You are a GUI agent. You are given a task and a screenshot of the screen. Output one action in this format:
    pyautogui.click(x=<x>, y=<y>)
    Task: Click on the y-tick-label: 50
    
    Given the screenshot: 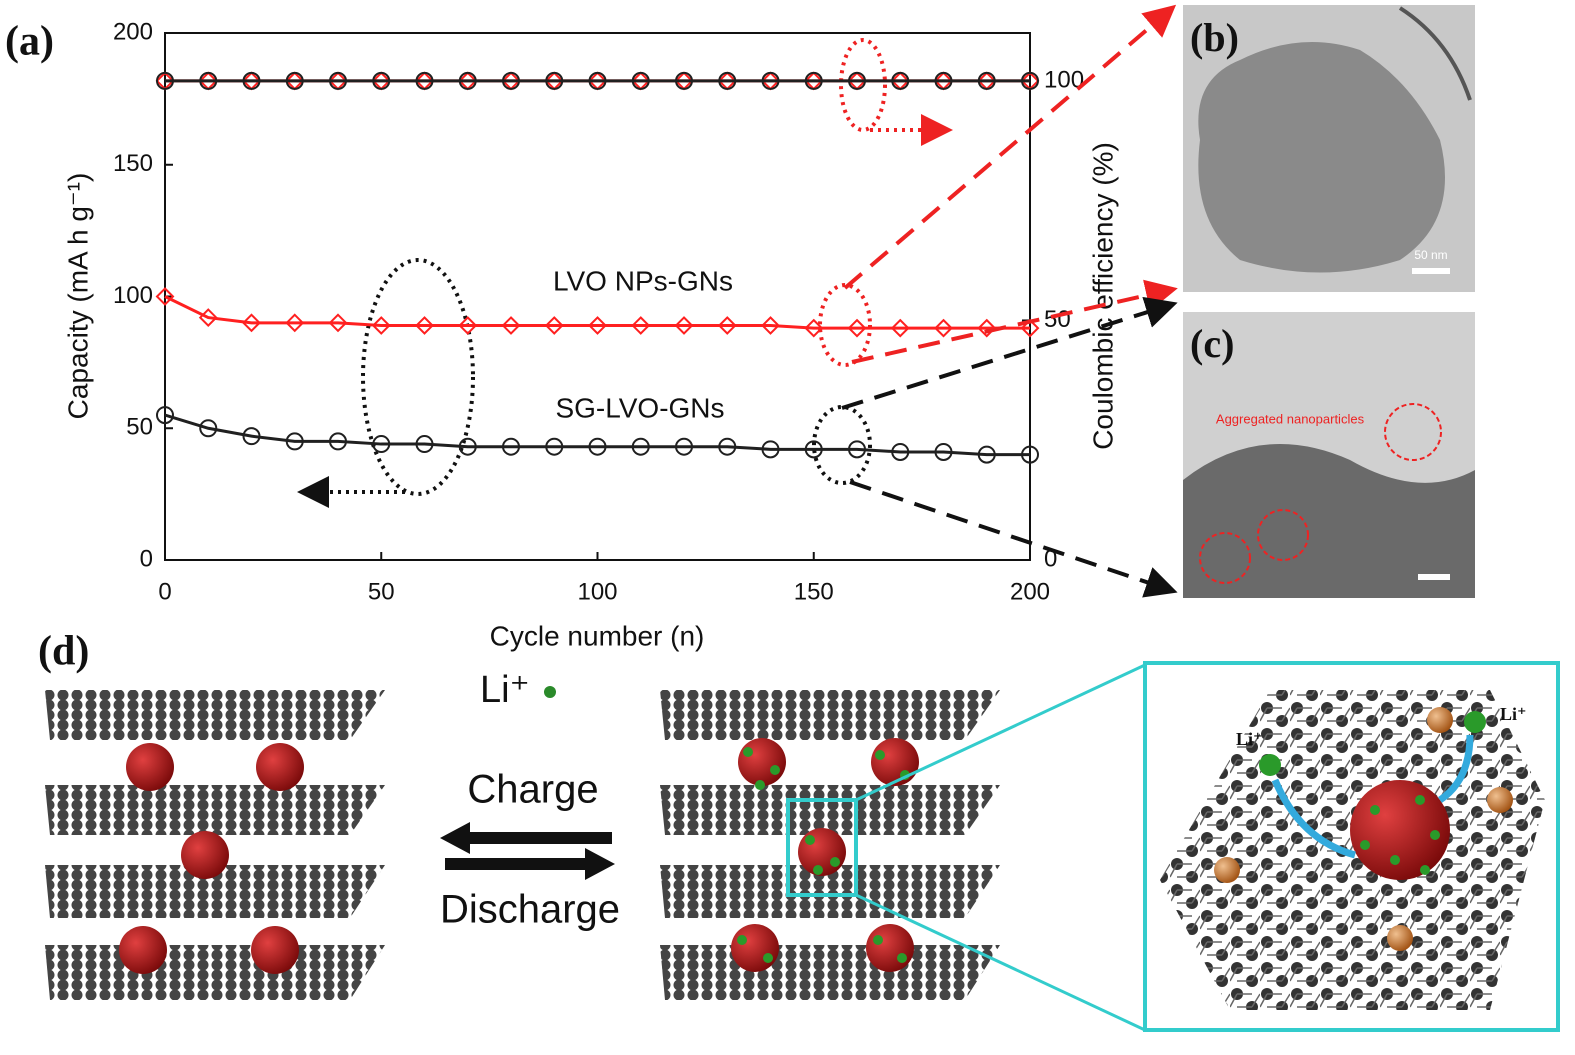 What is the action you would take?
    pyautogui.click(x=139, y=427)
    